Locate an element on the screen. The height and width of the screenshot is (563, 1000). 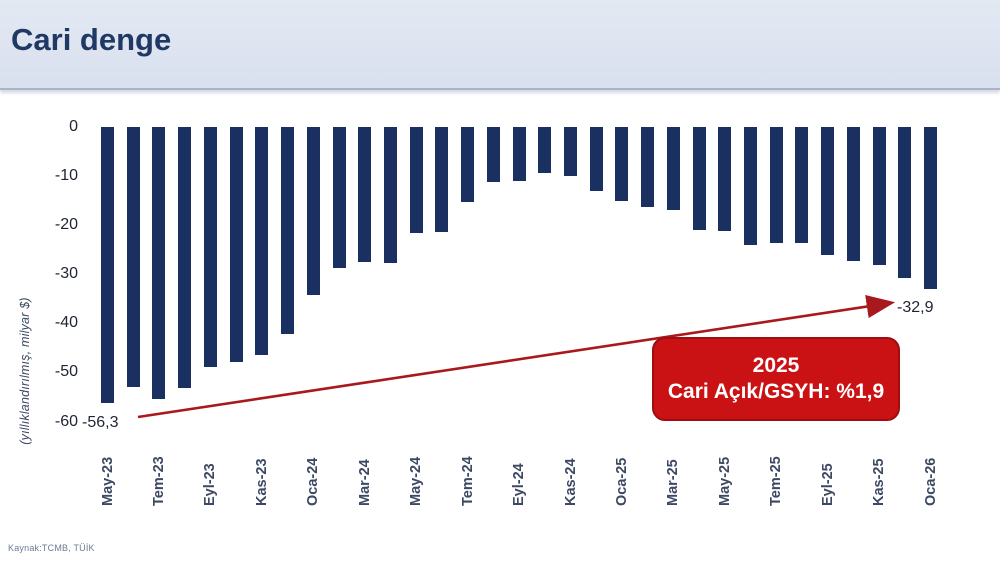
x-tick-label: Kas-24 is located at coordinates (570, 482).